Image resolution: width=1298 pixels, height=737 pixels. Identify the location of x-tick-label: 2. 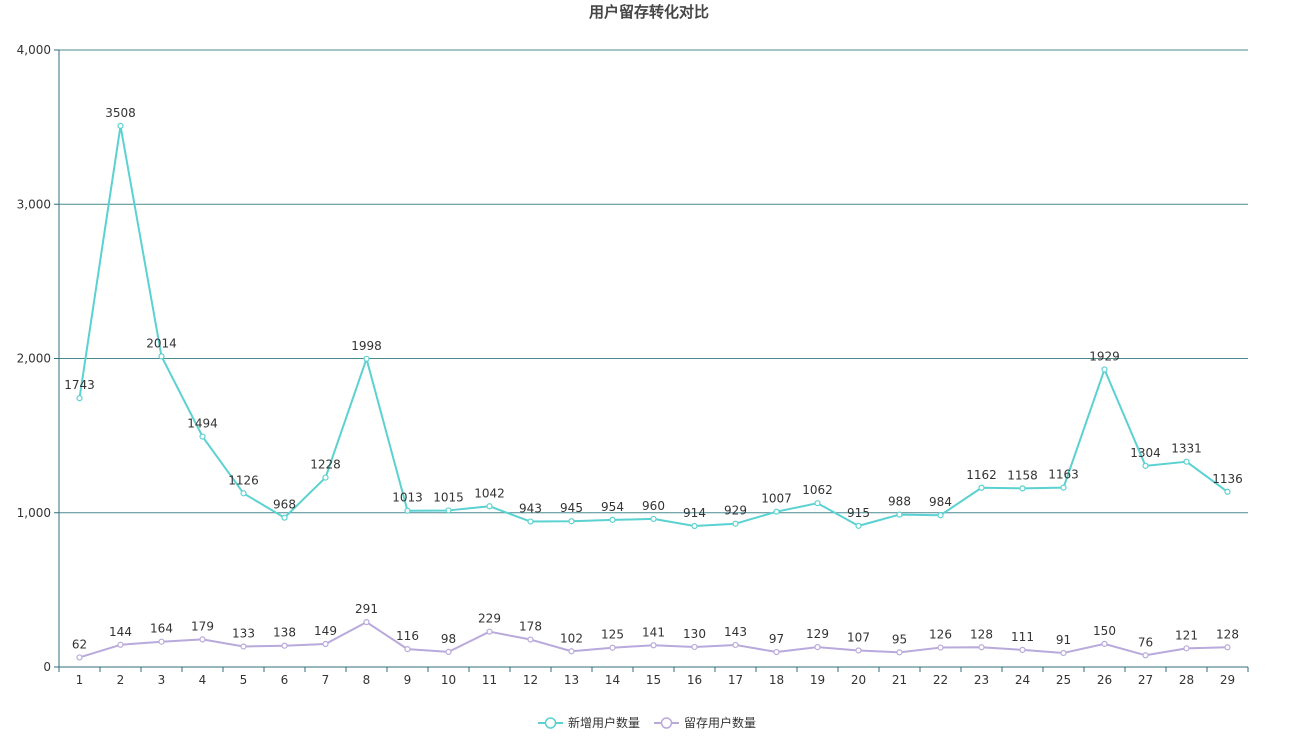
(121, 680).